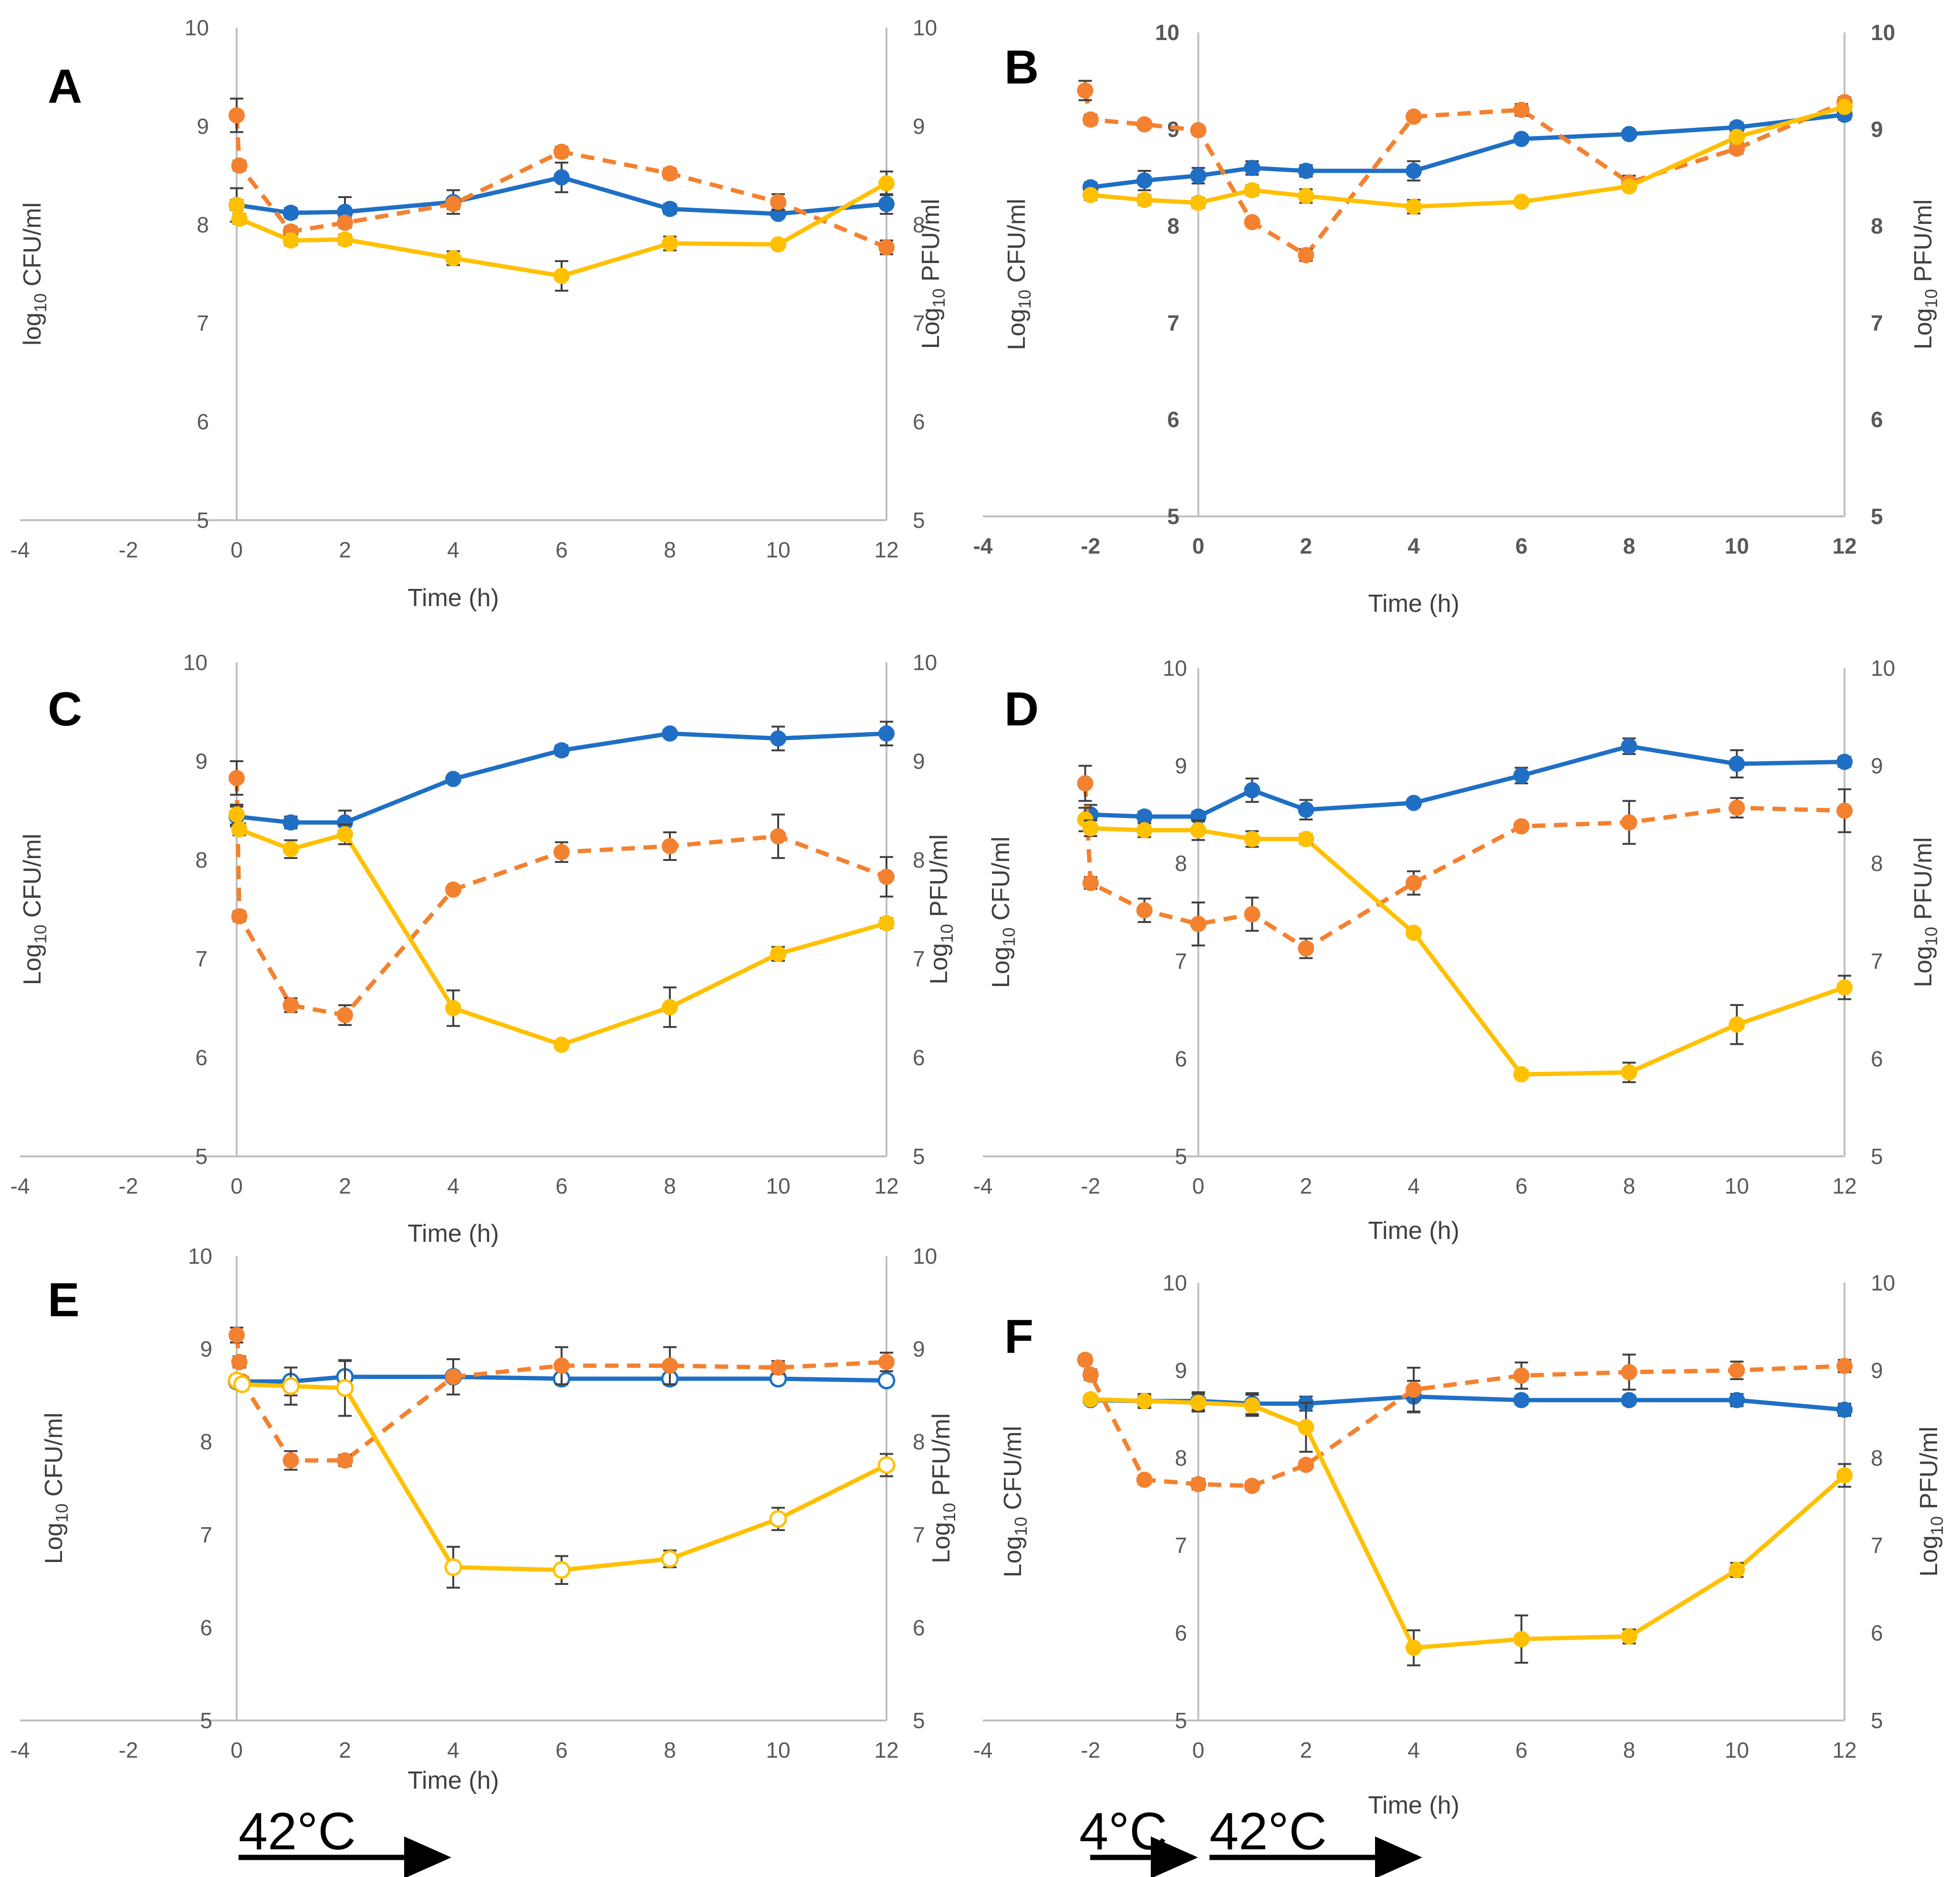 The image size is (1960, 1877). What do you see at coordinates (1465, 945) in the screenshot?
I see `series-yellow` at bounding box center [1465, 945].